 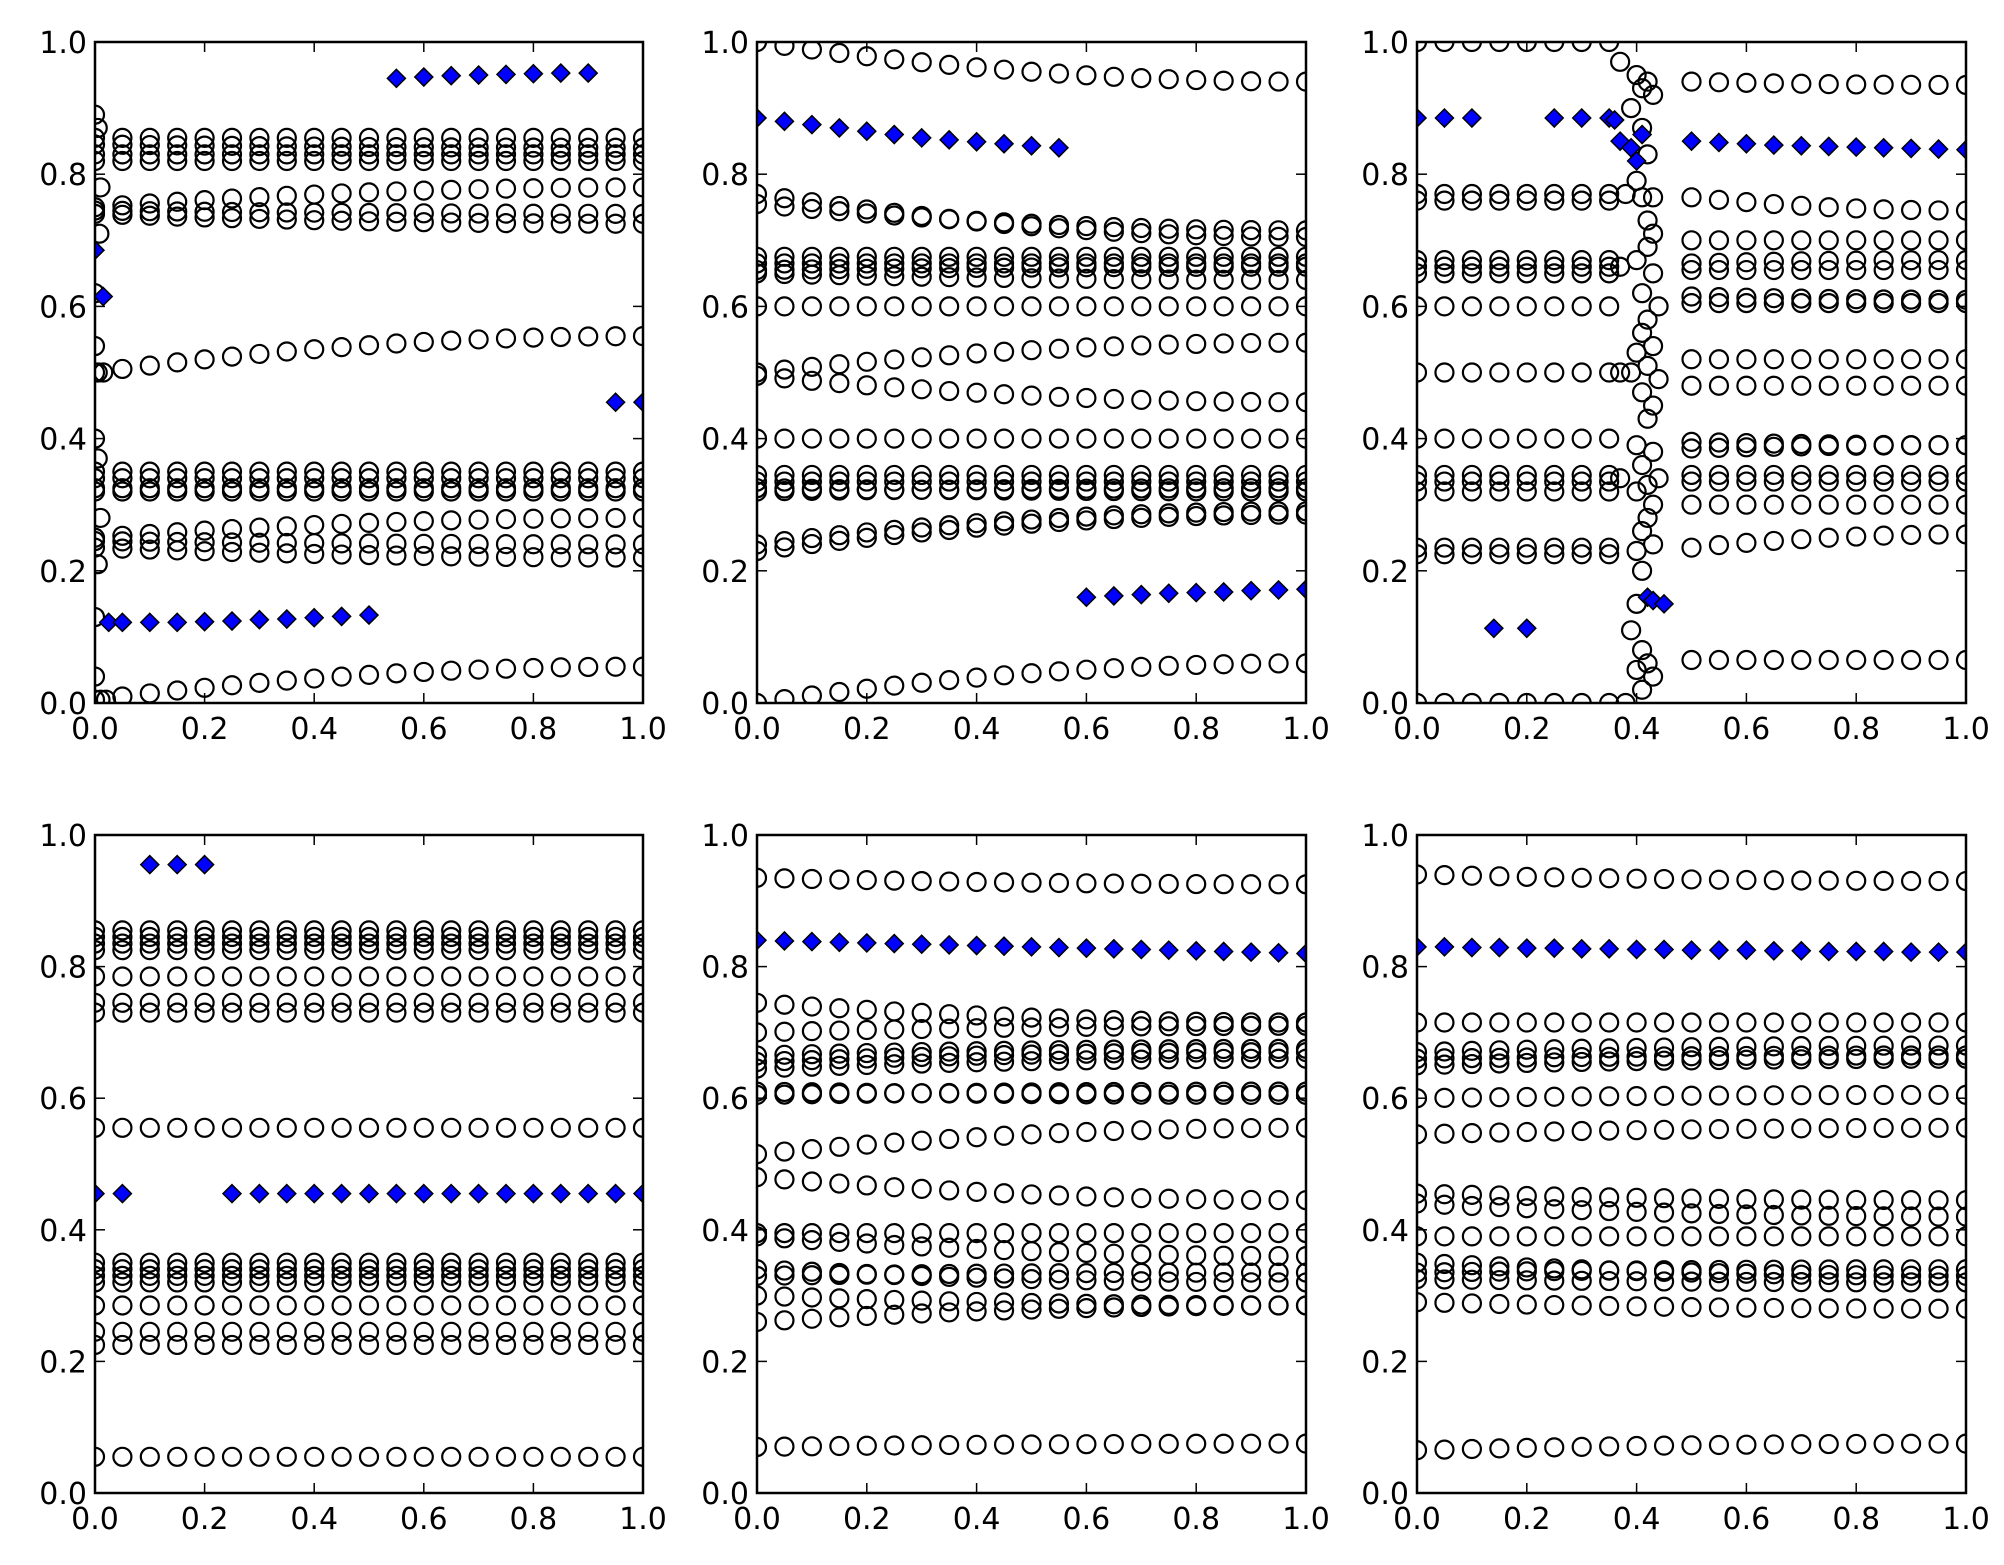 I want to click on x-tick-label: 0.8, so click(x=534, y=729).